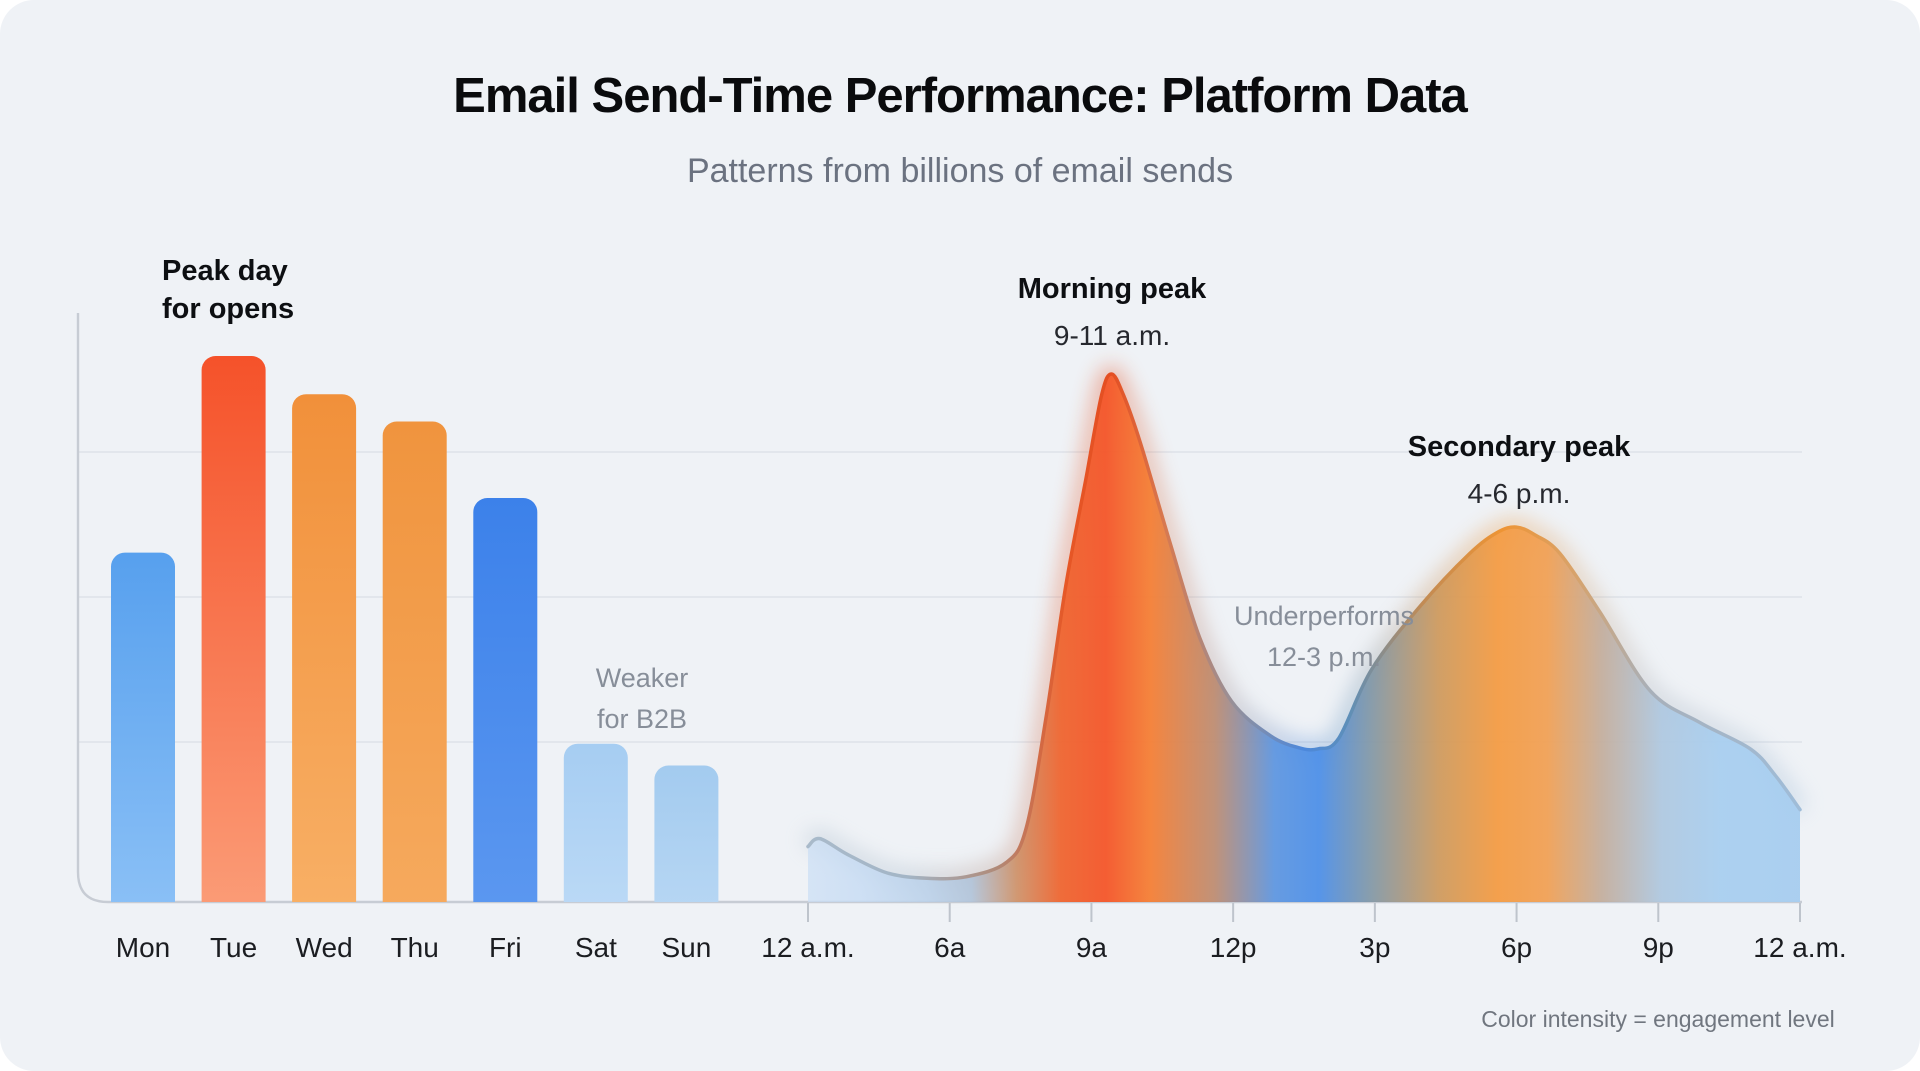 The image size is (1920, 1071). I want to click on x-axis-label-sun: Sun, so click(686, 947).